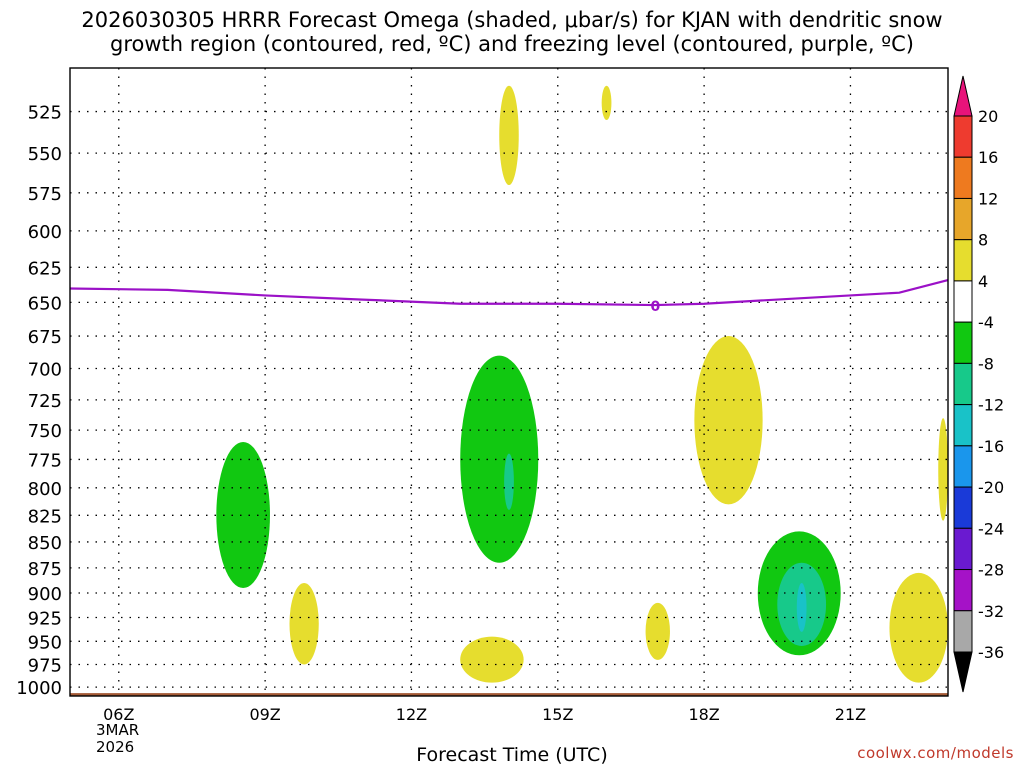  What do you see at coordinates (509, 694) in the screenshot?
I see `terrain-strip` at bounding box center [509, 694].